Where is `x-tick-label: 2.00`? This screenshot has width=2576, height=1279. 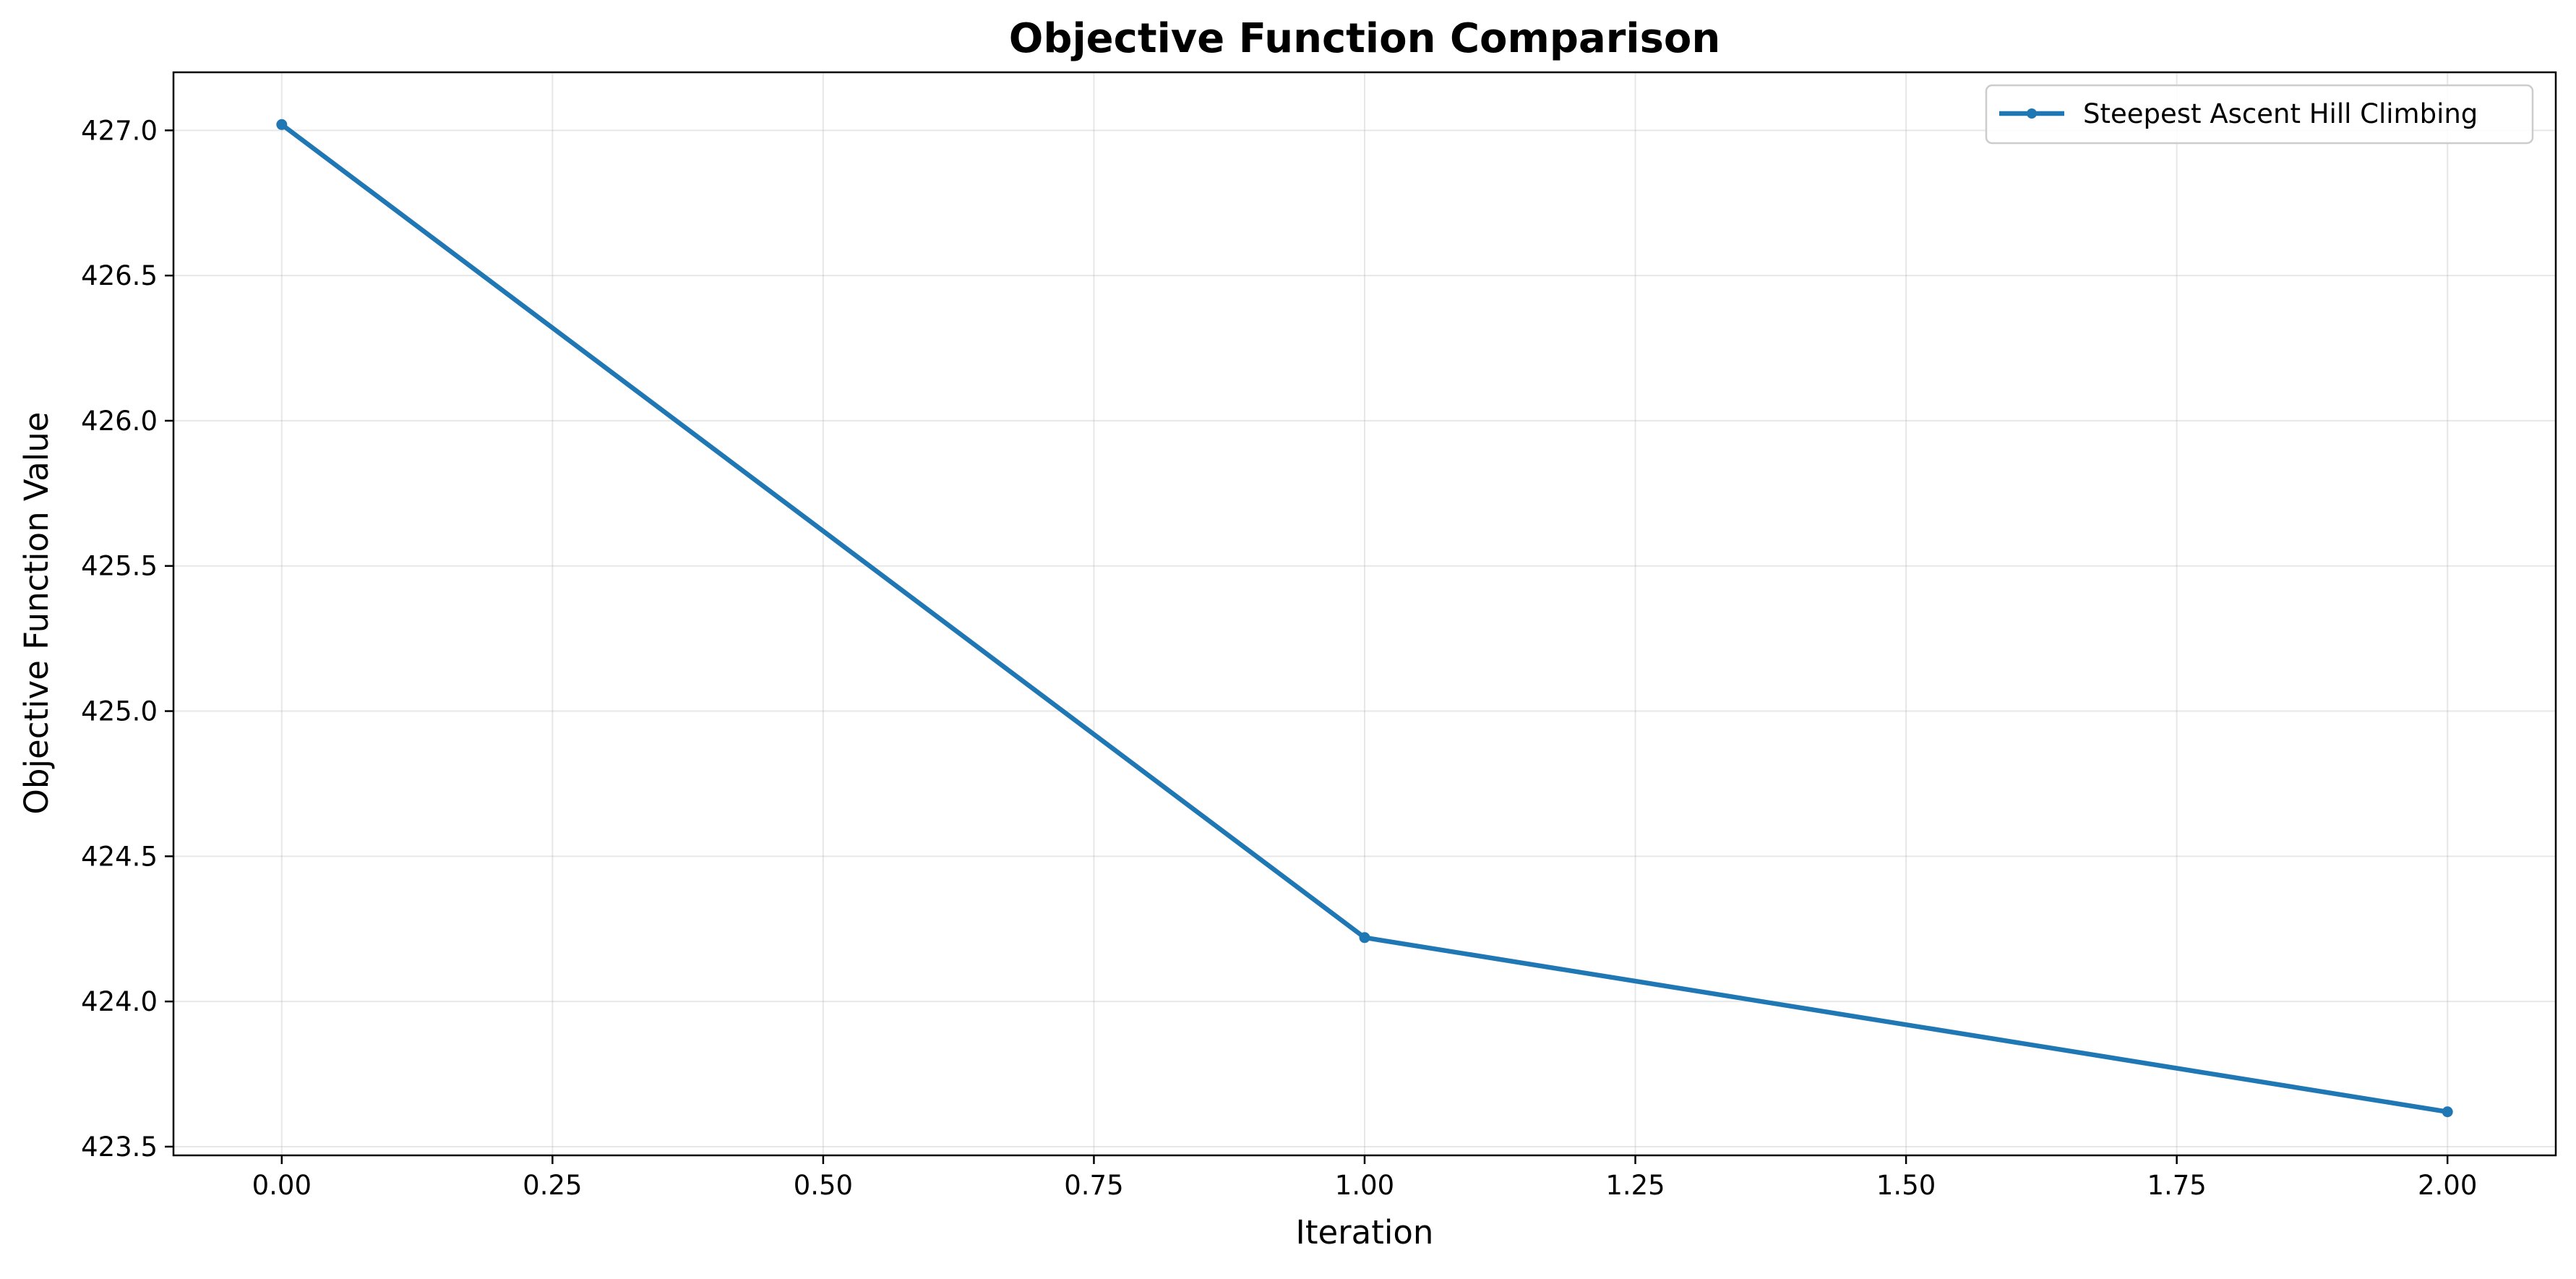
x-tick-label: 2.00 is located at coordinates (2448, 1185).